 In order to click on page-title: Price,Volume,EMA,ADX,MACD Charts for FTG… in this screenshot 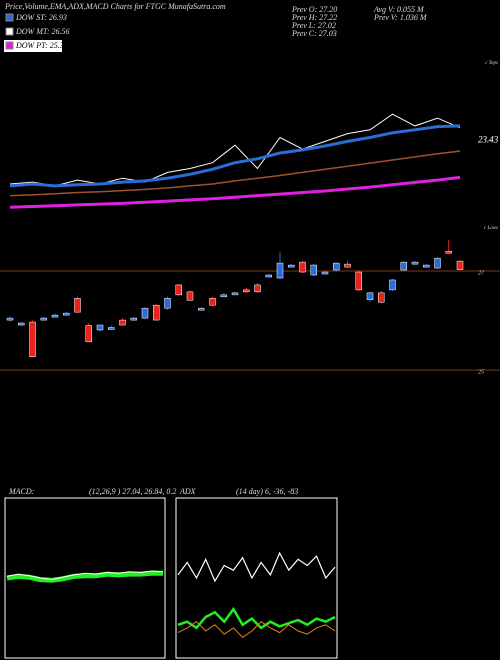, I will do `click(115, 6)`.